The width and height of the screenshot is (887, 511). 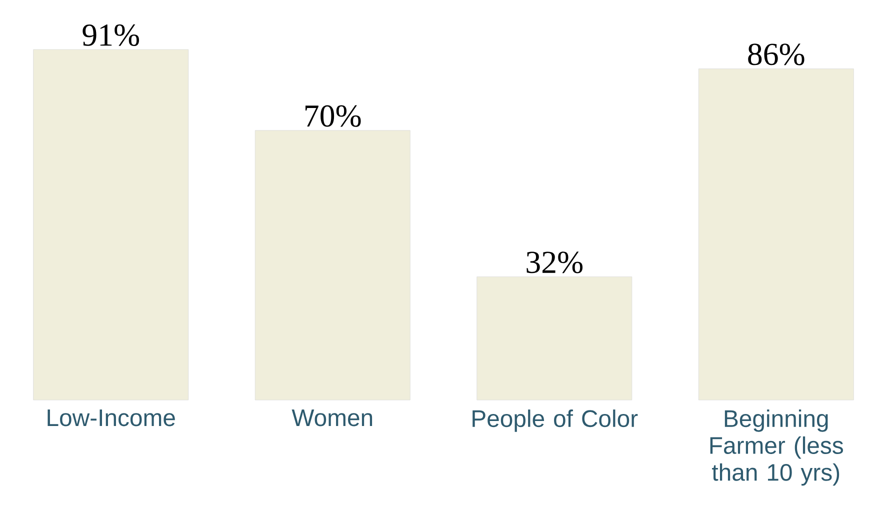 I want to click on data-label: 86%, so click(x=776, y=55).